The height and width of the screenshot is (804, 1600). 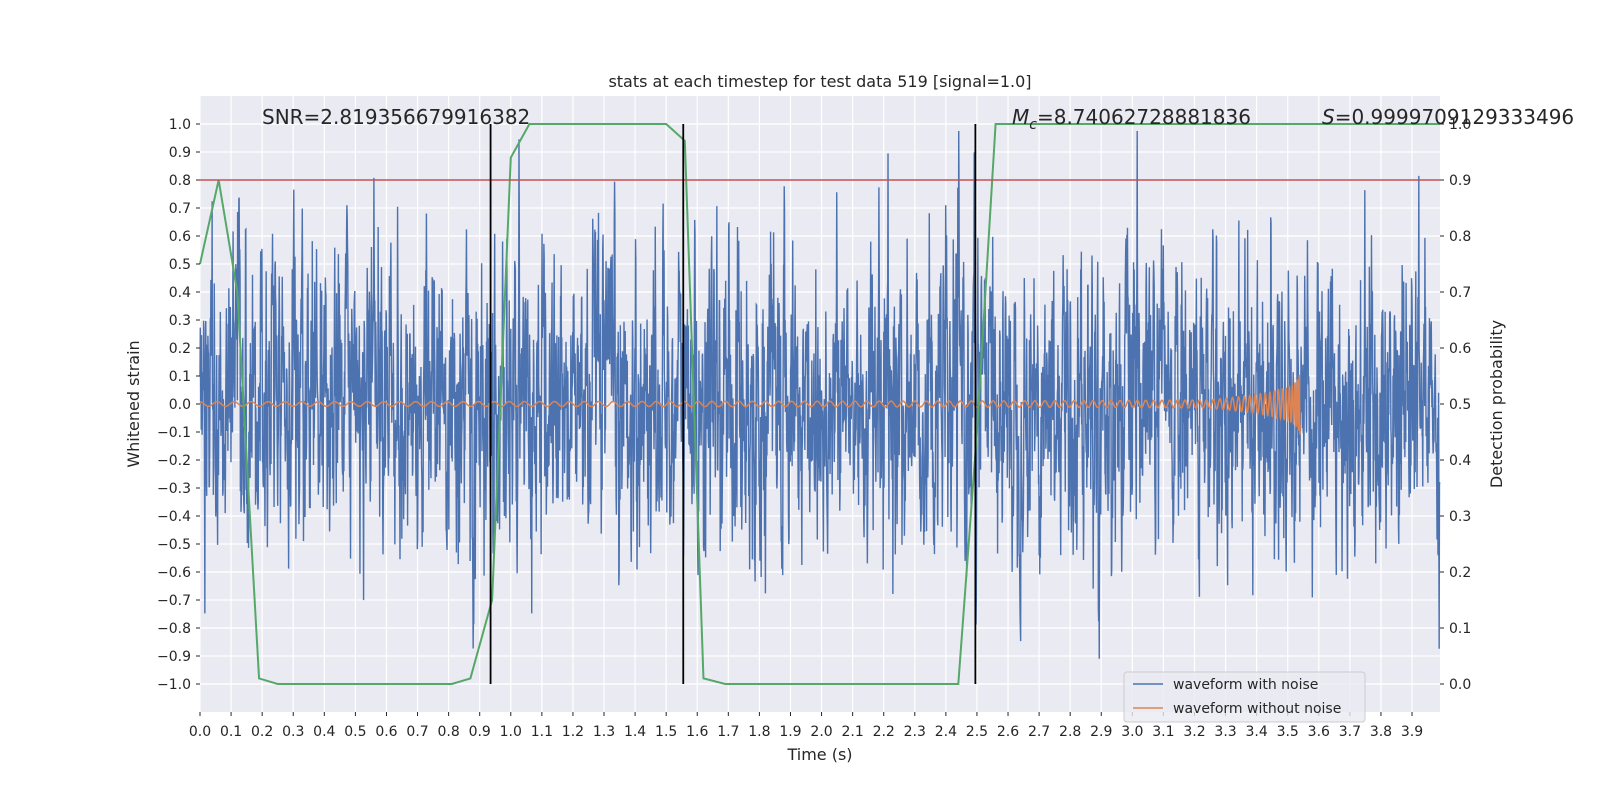 What do you see at coordinates (1288, 732) in the screenshot?
I see `x-tick-label: 3.5` at bounding box center [1288, 732].